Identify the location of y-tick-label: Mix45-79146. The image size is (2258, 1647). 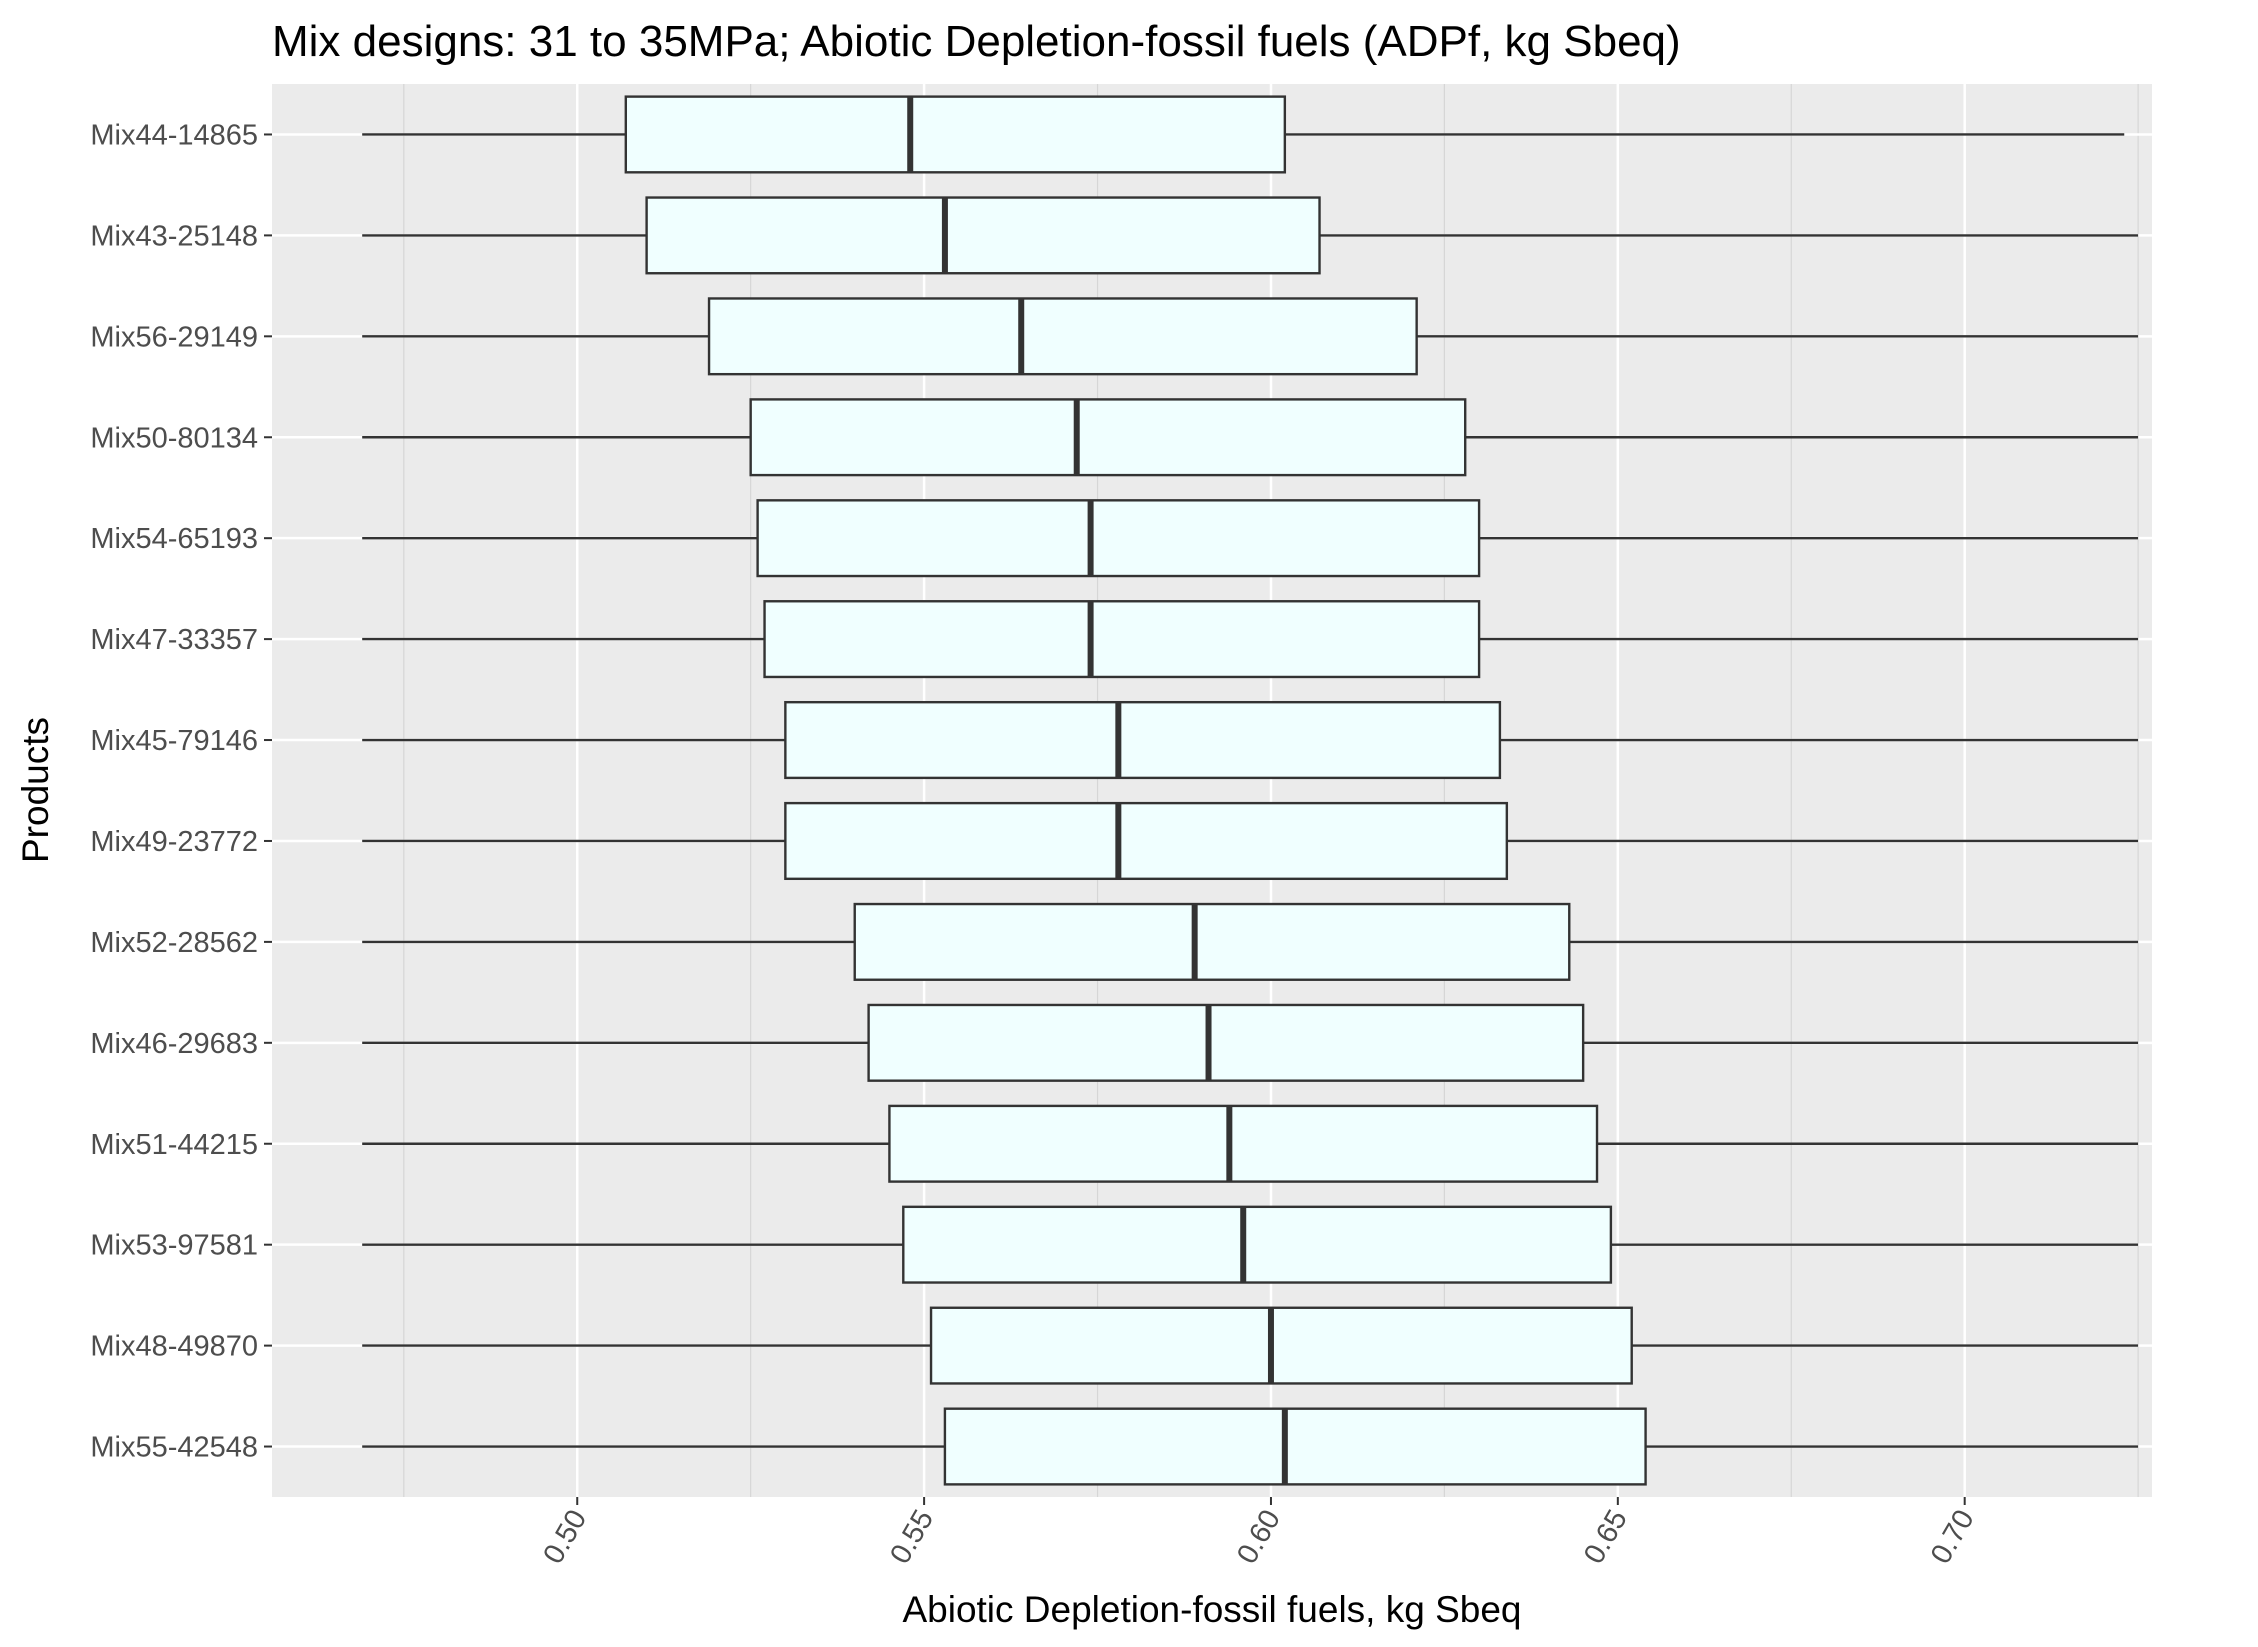
(174, 741).